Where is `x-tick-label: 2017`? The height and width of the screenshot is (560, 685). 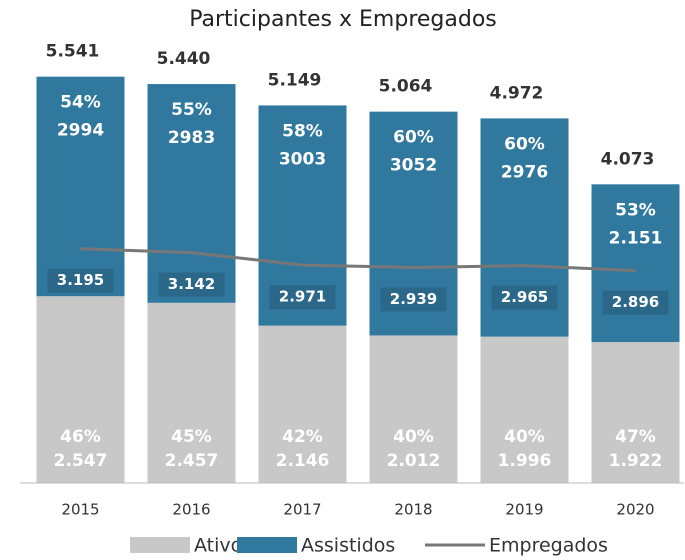
x-tick-label: 2017 is located at coordinates (302, 510).